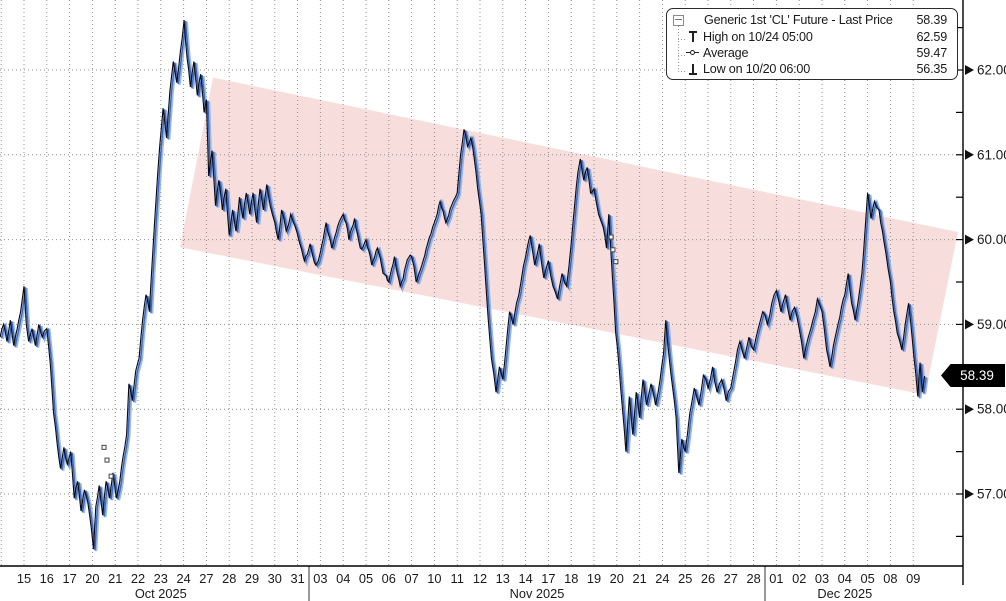 Image resolution: width=1006 pixels, height=601 pixels. I want to click on legend-value: 62.59, so click(931, 36).